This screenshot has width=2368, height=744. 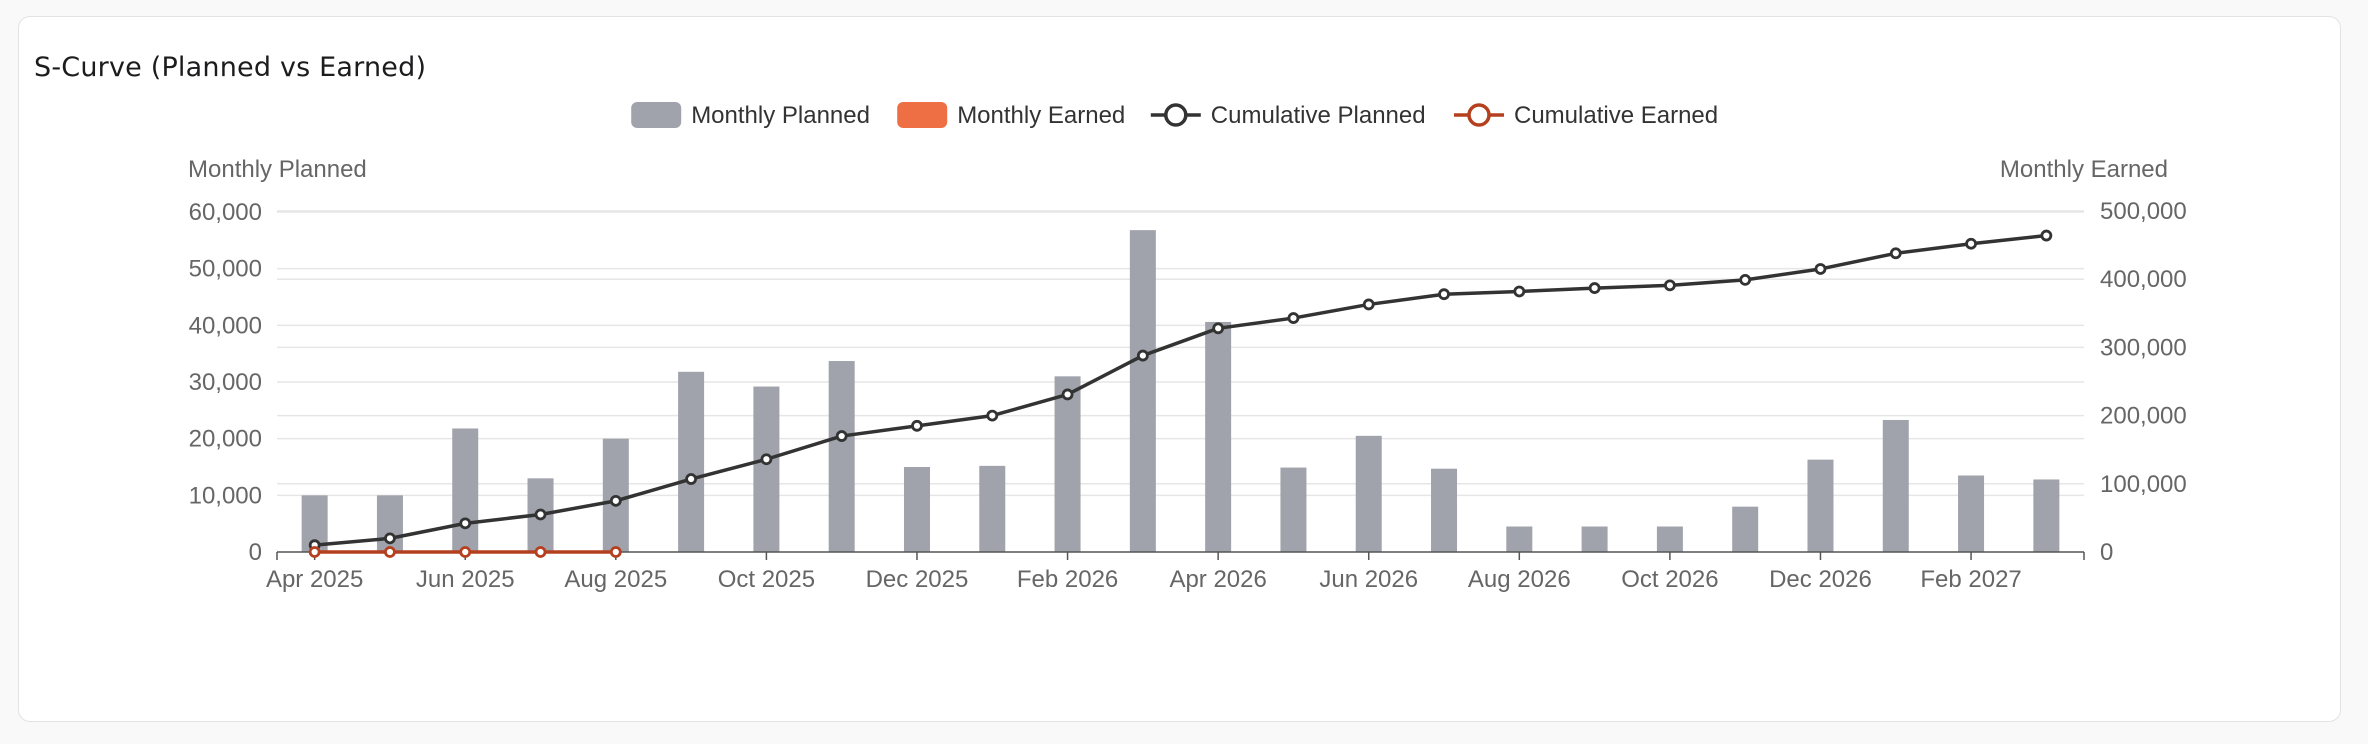 What do you see at coordinates (225, 212) in the screenshot?
I see `y-left-tick-label: 60,000` at bounding box center [225, 212].